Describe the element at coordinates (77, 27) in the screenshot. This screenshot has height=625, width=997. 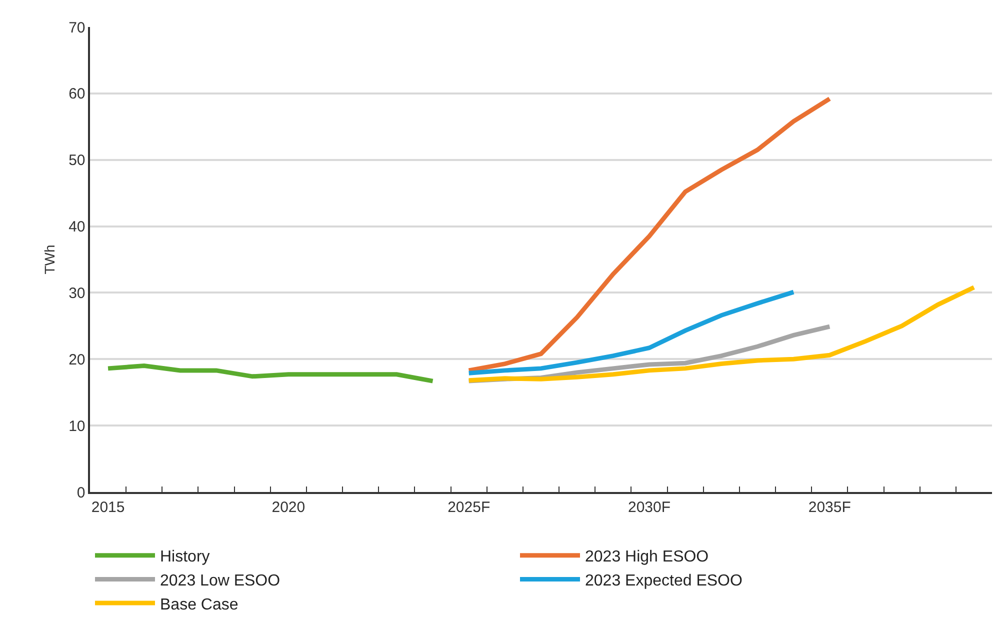
I see `y-tick-label: 70` at that location.